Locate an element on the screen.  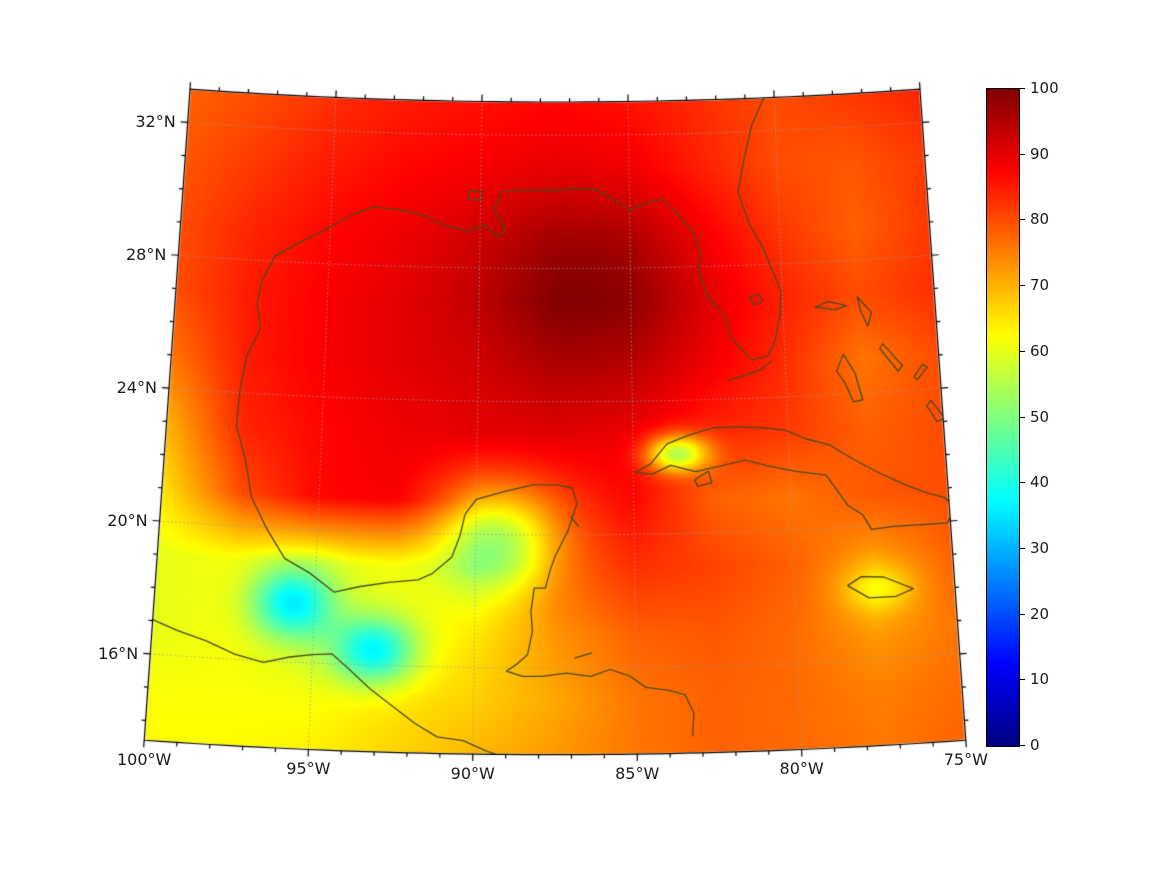
colorbar-tick-label: 50 is located at coordinates (1040, 416).